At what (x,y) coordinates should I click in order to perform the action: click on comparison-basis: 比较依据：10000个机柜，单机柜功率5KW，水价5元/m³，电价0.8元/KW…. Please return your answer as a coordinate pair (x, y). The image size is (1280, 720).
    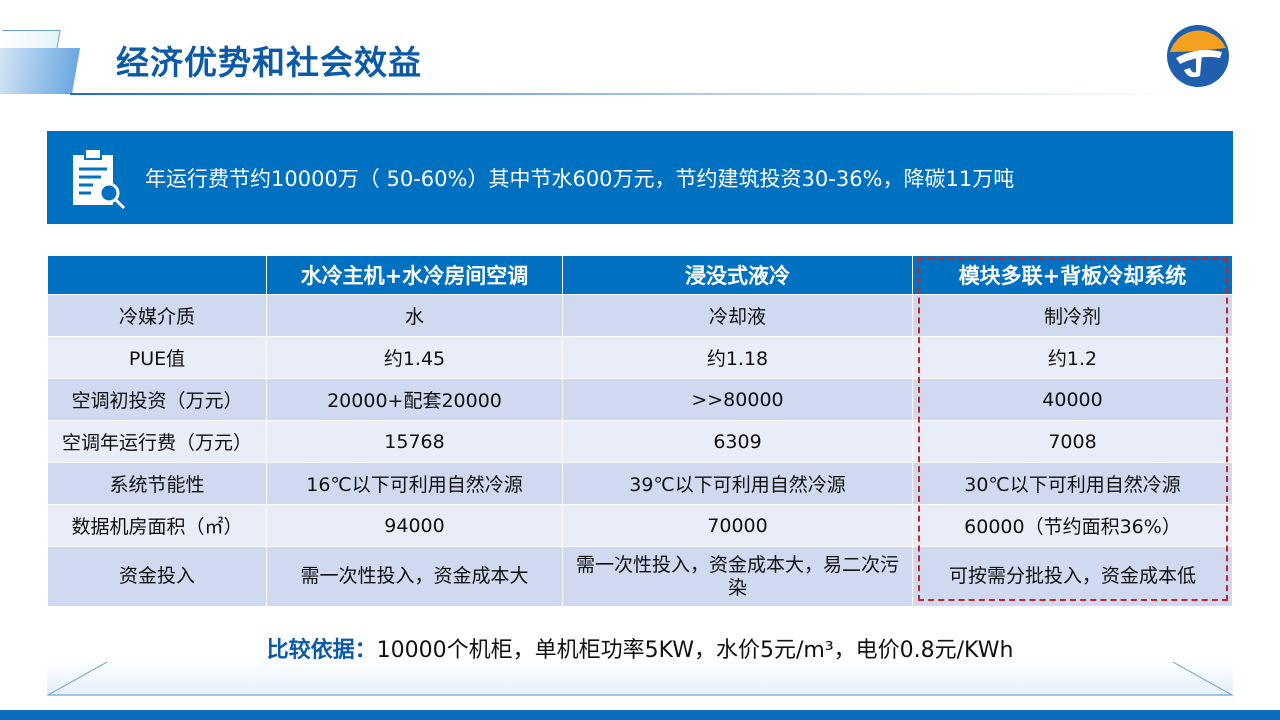
    Looking at the image, I should click on (640, 648).